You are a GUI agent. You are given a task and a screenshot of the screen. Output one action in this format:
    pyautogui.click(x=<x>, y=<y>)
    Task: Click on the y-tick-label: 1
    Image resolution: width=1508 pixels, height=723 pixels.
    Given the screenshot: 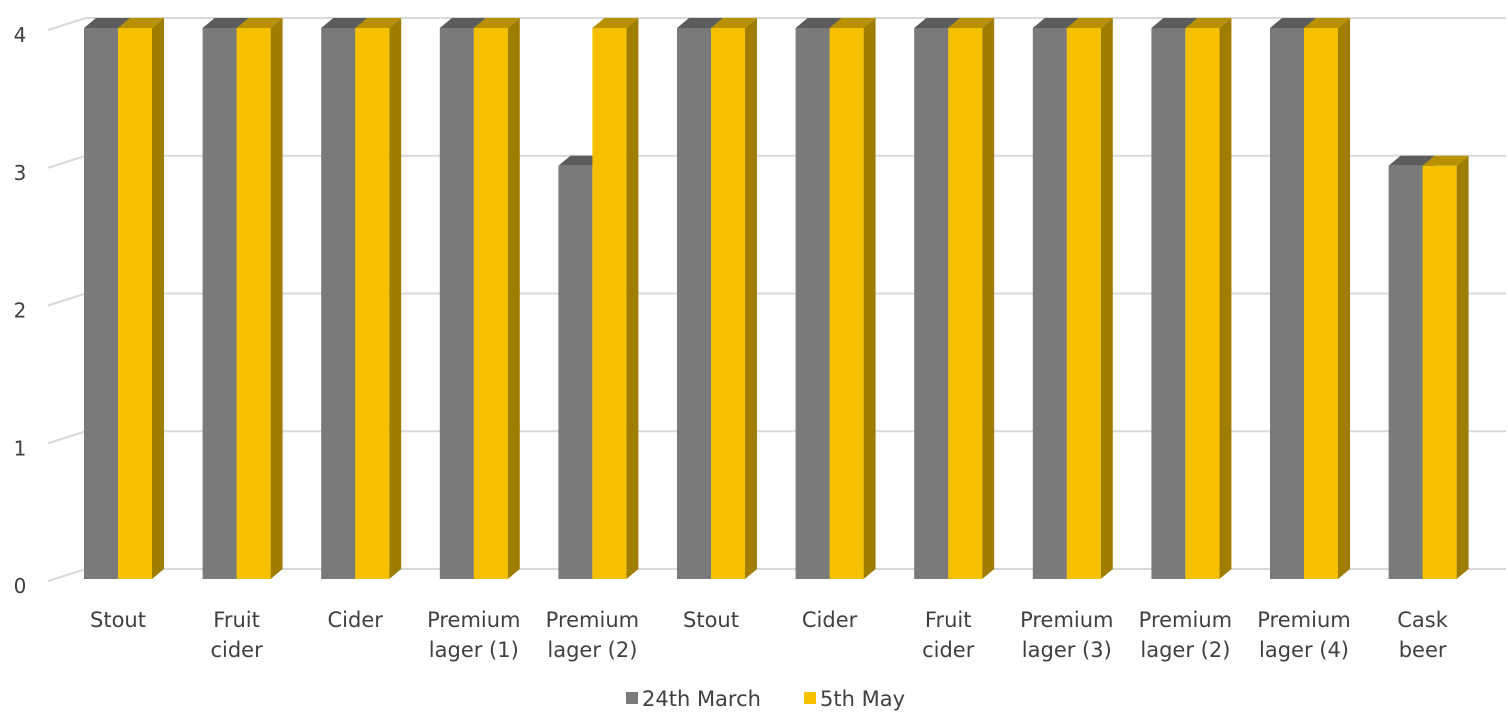 What is the action you would take?
    pyautogui.click(x=20, y=448)
    